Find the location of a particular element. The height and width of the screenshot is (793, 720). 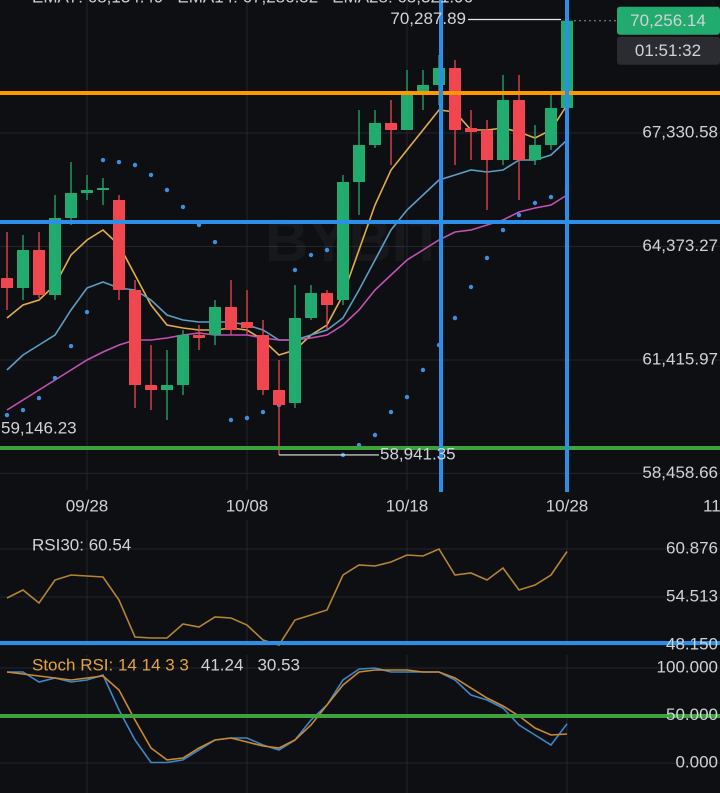

y-tick-label: 100.000 is located at coordinates (687, 666).